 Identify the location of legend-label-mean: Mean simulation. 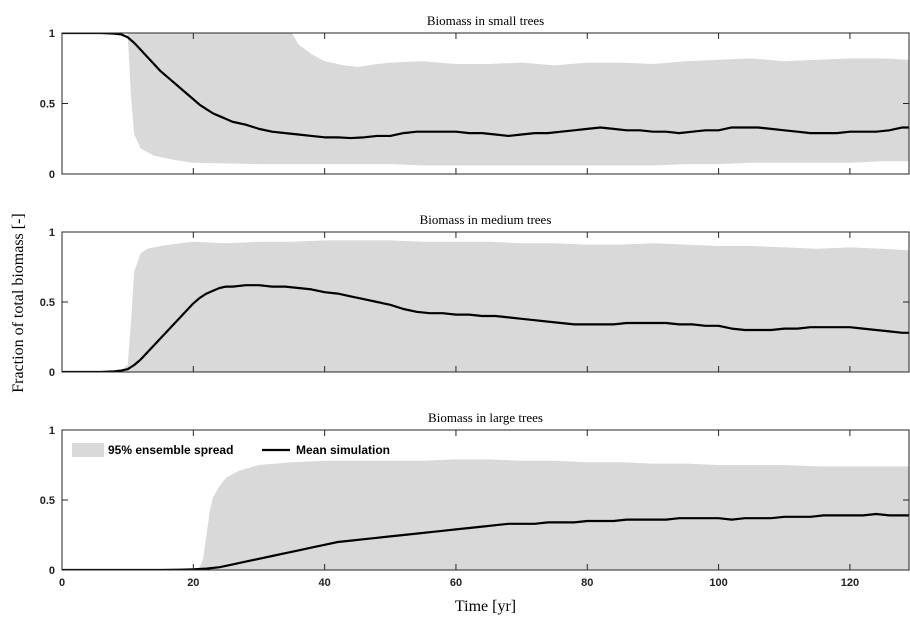
(343, 450).